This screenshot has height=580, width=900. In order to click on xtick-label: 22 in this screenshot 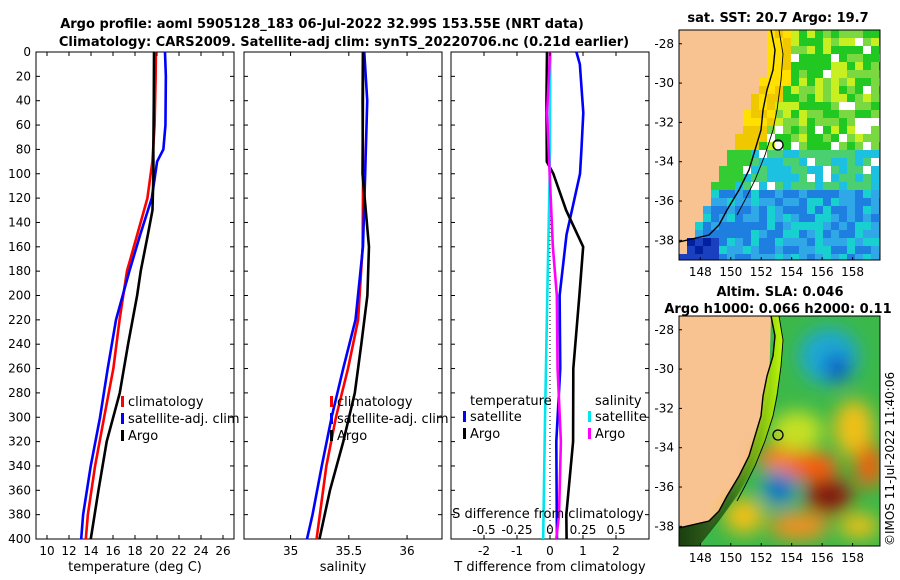, I will do `click(178, 551)`.